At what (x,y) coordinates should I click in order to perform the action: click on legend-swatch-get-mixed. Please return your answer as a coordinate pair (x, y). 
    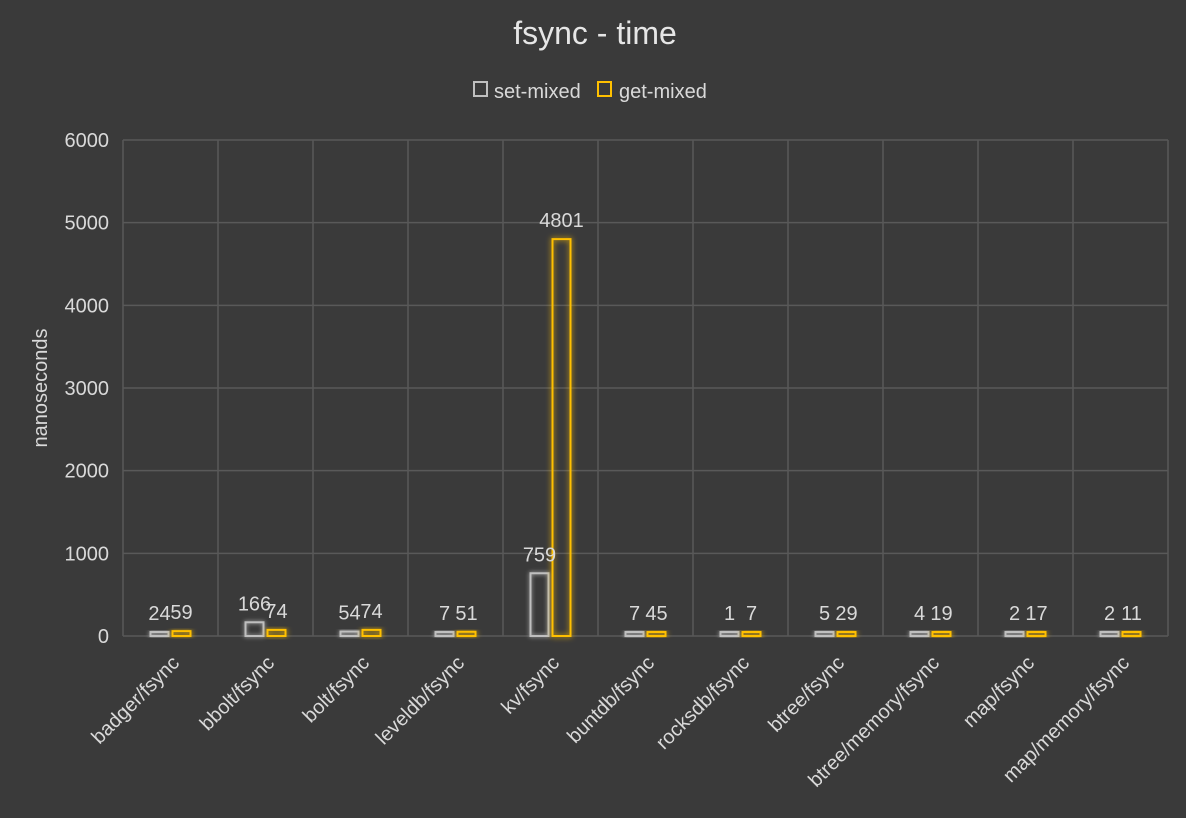
    Looking at the image, I should click on (604, 89).